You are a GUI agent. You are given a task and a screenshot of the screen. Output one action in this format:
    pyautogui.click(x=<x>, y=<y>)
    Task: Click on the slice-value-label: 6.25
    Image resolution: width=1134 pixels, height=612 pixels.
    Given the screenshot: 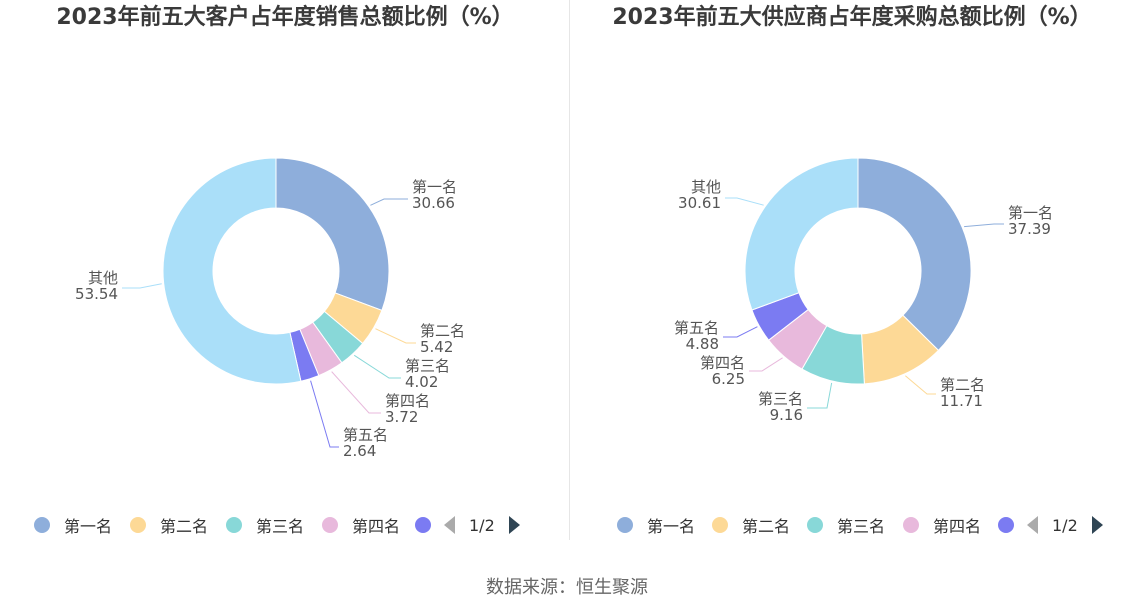 What is the action you would take?
    pyautogui.click(x=728, y=379)
    